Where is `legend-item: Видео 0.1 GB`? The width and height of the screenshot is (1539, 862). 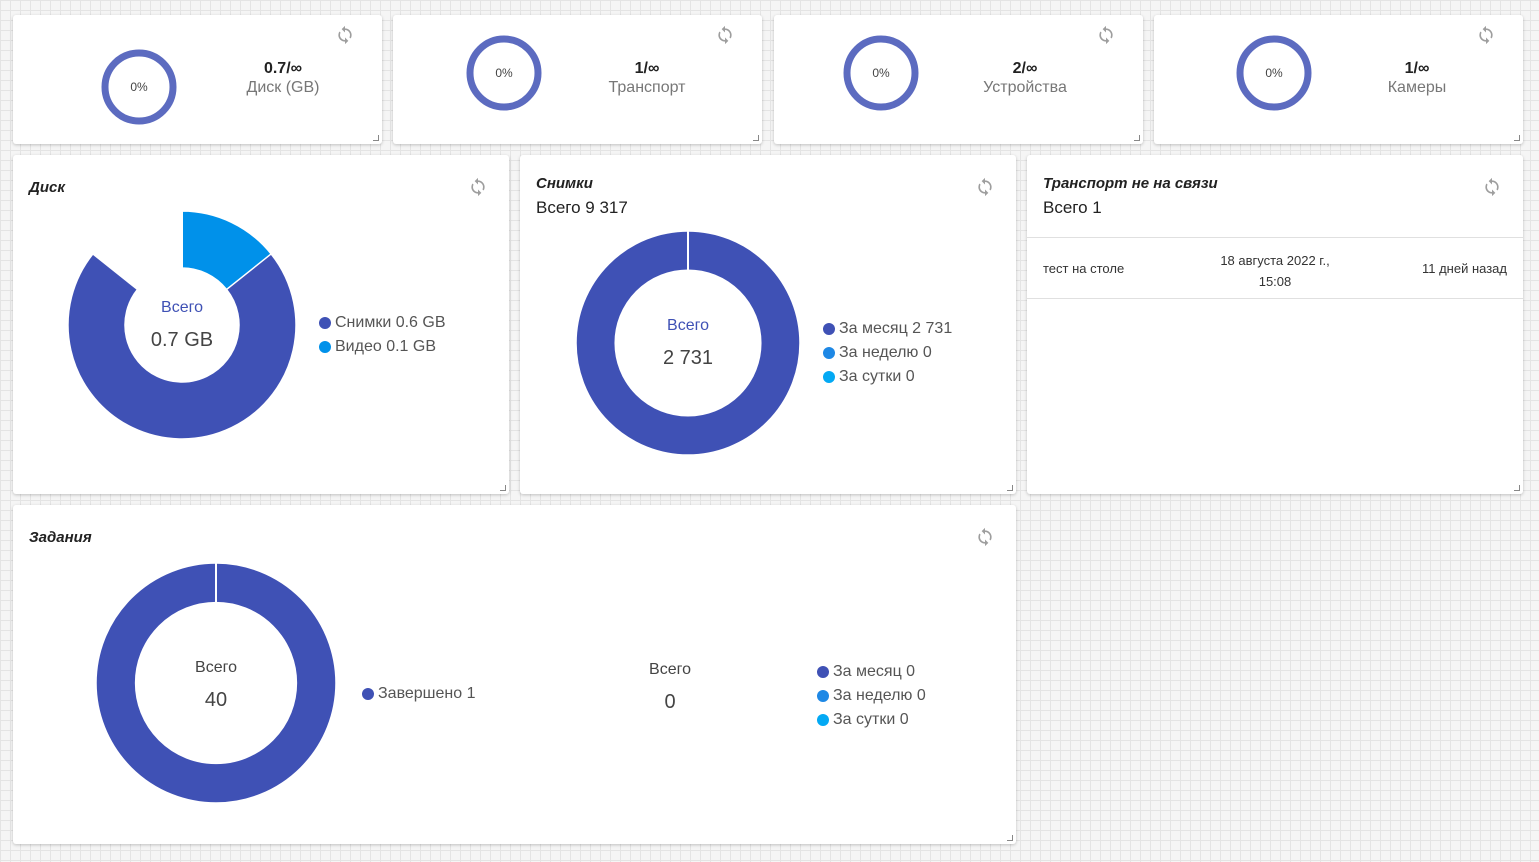 legend-item: Видео 0.1 GB is located at coordinates (382, 347).